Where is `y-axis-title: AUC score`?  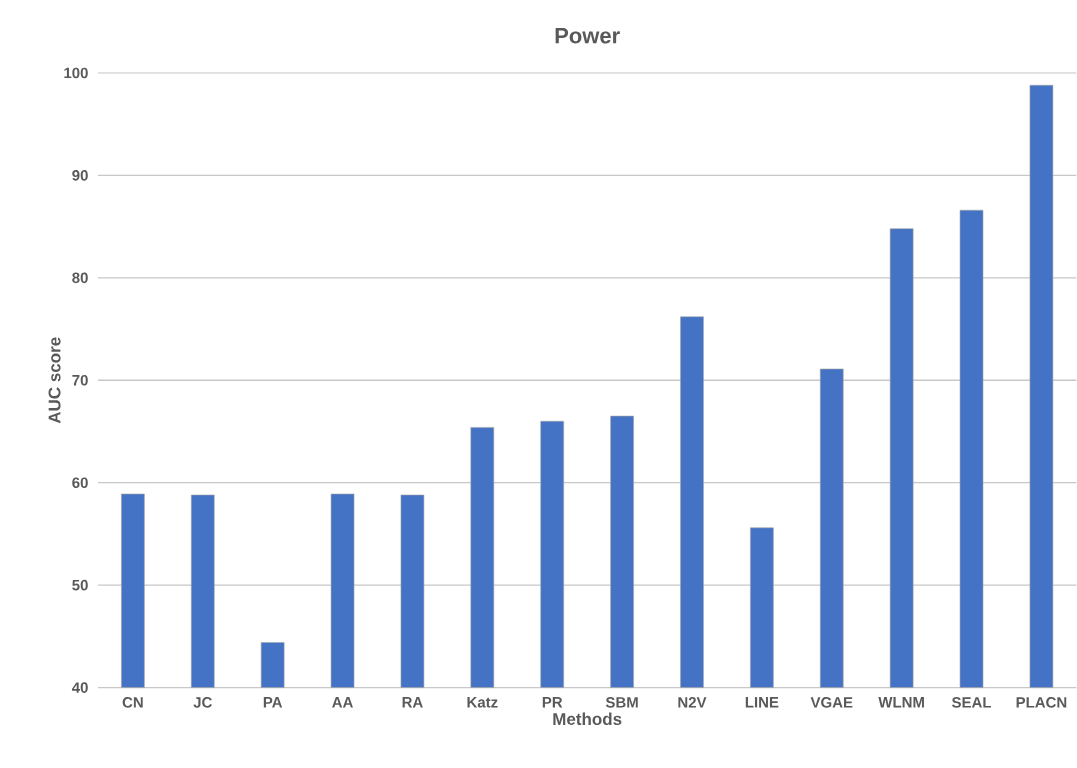
y-axis-title: AUC score is located at coordinates (54, 380).